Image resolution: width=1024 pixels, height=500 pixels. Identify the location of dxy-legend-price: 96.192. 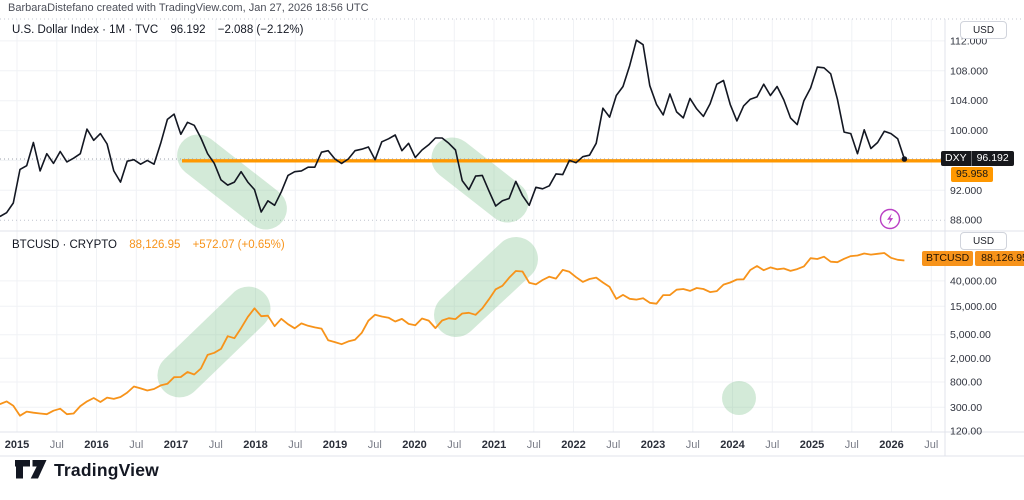
(188, 30).